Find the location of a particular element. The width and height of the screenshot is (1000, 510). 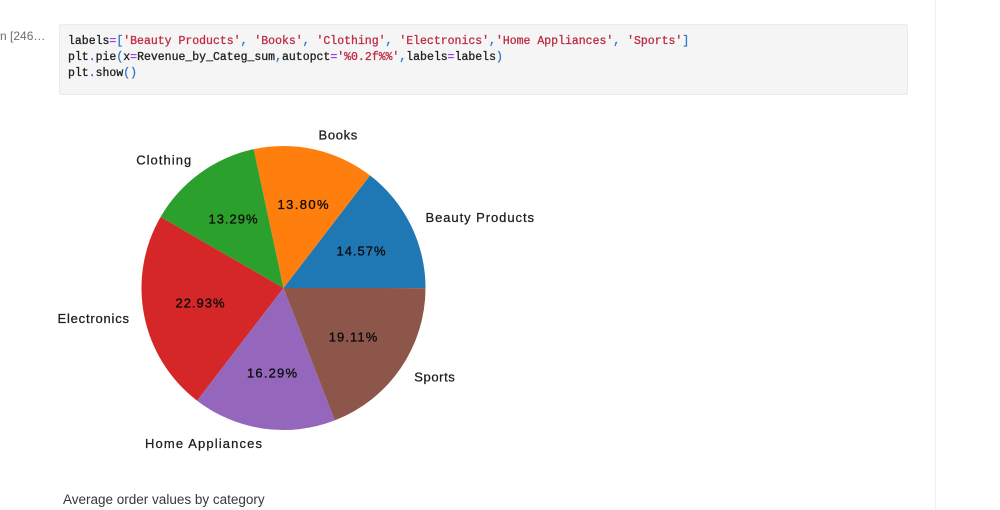

svg-text: Home Appliances is located at coordinates (204, 443).